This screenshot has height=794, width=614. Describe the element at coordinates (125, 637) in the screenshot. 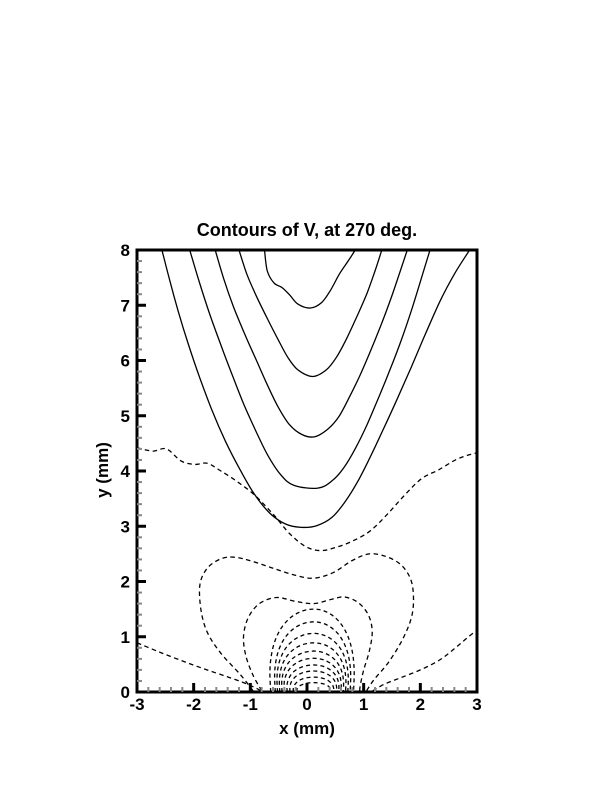

I see `y-tick-label: 1` at that location.